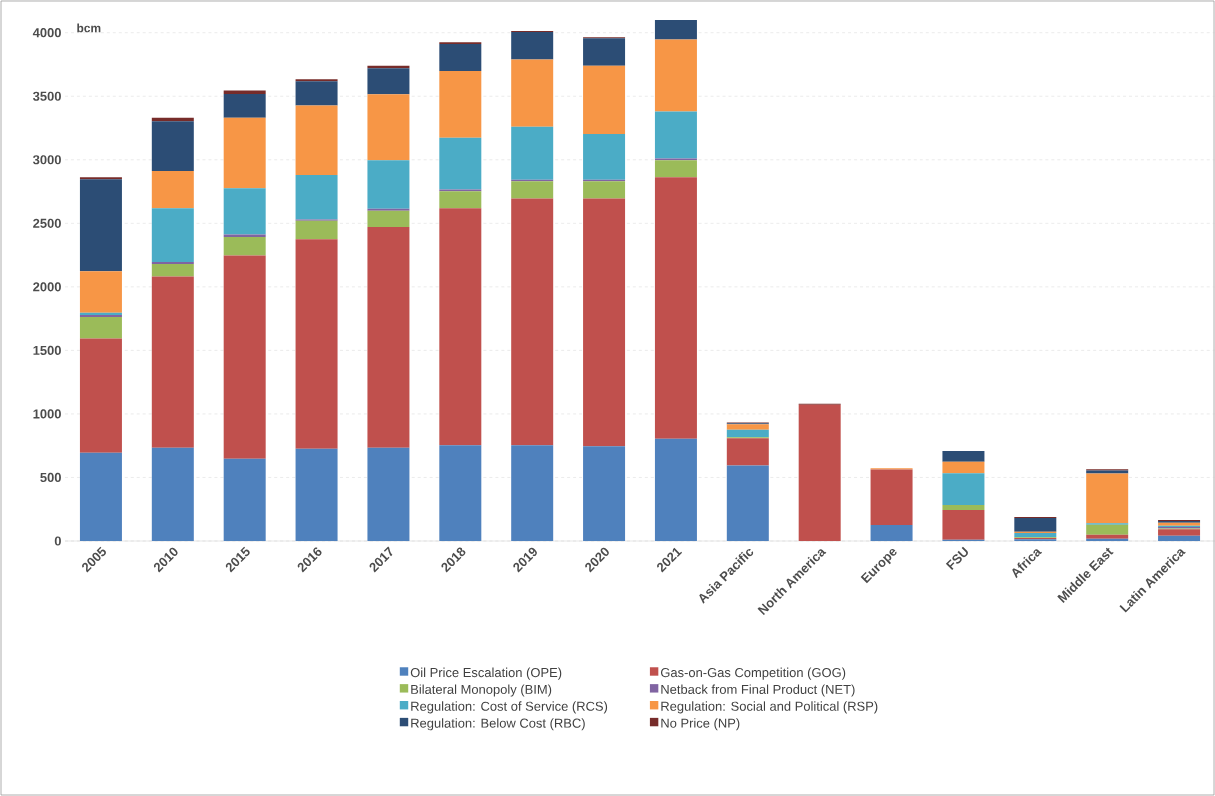 This screenshot has width=1215, height=796. What do you see at coordinates (46, 33) in the screenshot?
I see `y-tick-label: 4000` at bounding box center [46, 33].